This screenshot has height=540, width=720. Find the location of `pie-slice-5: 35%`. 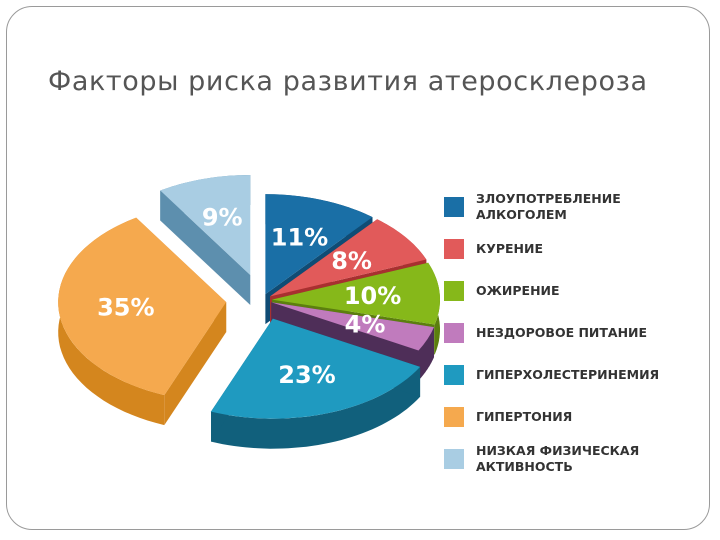

pie-slice-5: 35% is located at coordinates (142, 321).